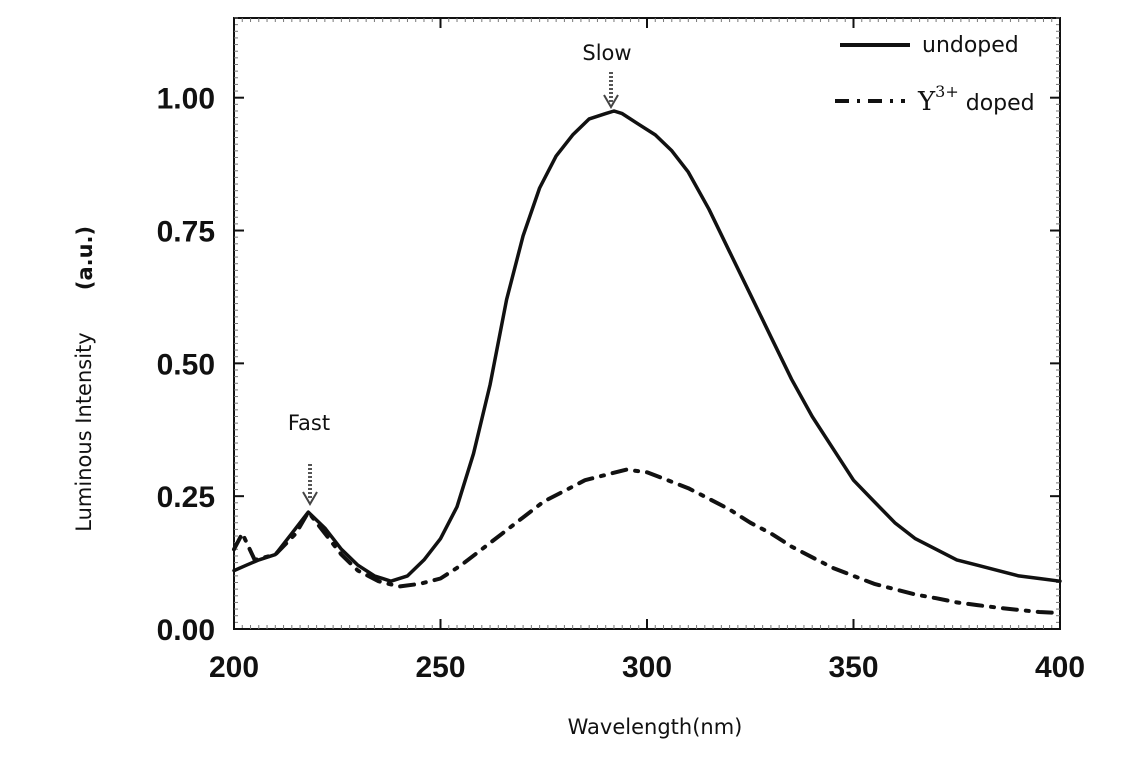  Describe the element at coordinates (234, 667) in the screenshot. I see `x-tick-label: 200` at that location.